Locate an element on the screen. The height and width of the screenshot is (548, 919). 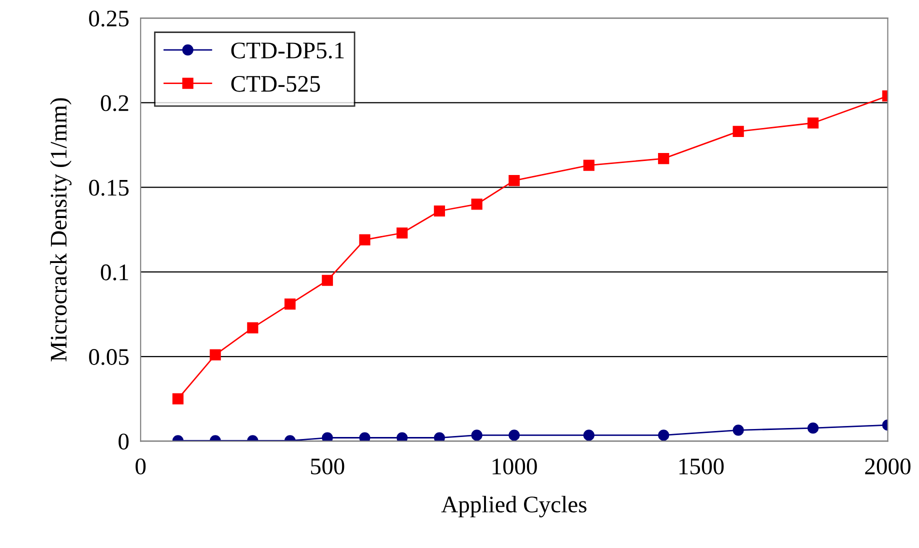
y-tick-label: 0.1 is located at coordinates (114, 272).